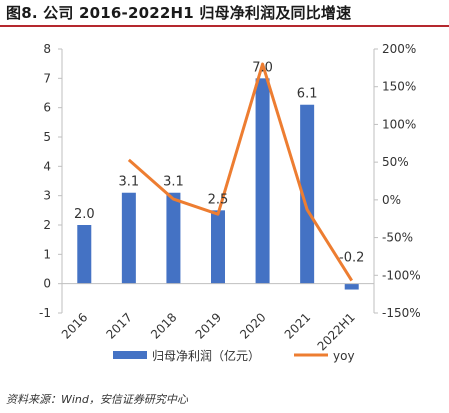 The height and width of the screenshot is (413, 449). Describe the element at coordinates (47, 254) in the screenshot. I see `left-tick-label: 1` at that location.